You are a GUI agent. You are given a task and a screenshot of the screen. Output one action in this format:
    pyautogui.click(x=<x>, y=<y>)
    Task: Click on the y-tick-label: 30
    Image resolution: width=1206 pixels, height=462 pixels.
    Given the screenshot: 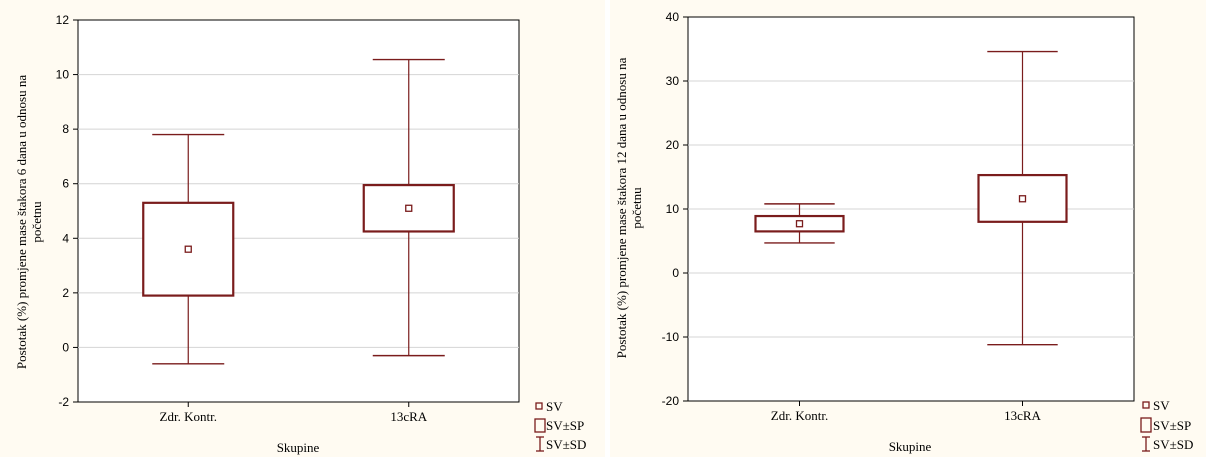 What is the action you would take?
    pyautogui.click(x=673, y=81)
    